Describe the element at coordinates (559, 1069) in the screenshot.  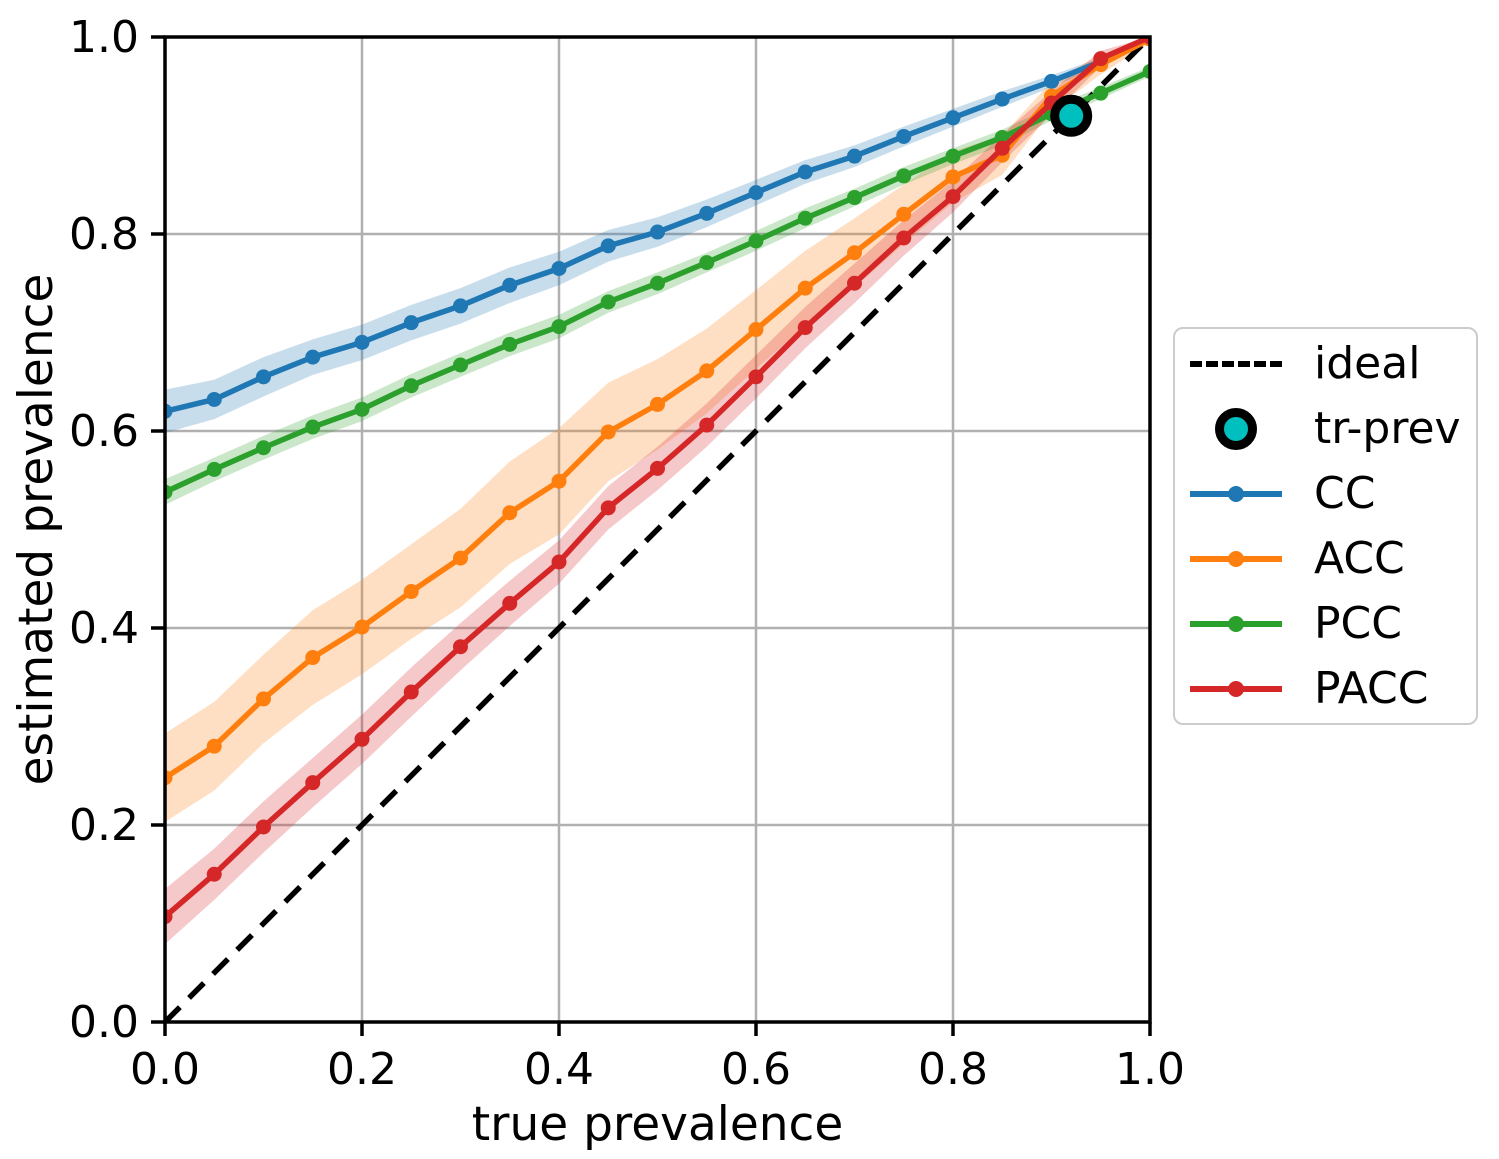
I see `x-tick-label-0.4: 0.4` at that location.